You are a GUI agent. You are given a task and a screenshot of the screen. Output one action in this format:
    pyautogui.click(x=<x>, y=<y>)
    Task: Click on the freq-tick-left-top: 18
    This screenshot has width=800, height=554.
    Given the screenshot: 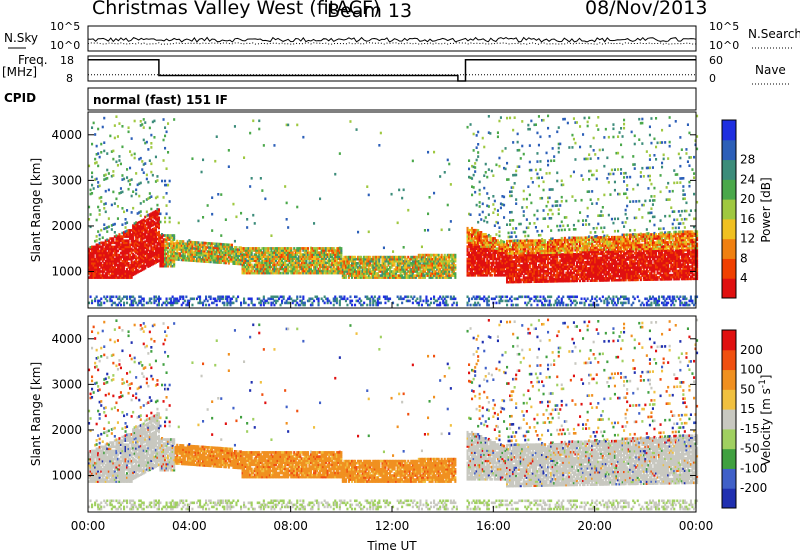 What is the action you would take?
    pyautogui.click(x=67, y=60)
    